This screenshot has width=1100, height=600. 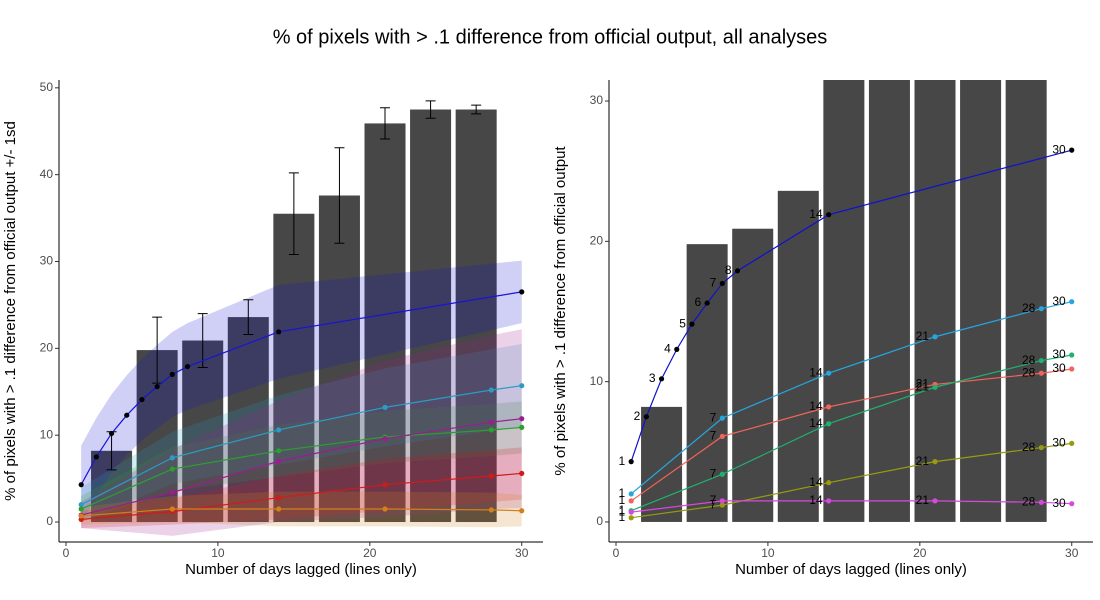 What do you see at coordinates (707, 237) in the screenshot?
I see `bar-label: CHLA` at bounding box center [707, 237].